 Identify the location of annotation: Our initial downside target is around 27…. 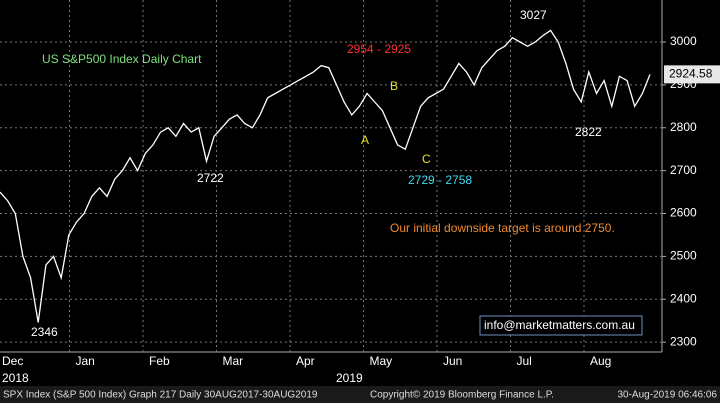
(502, 228).